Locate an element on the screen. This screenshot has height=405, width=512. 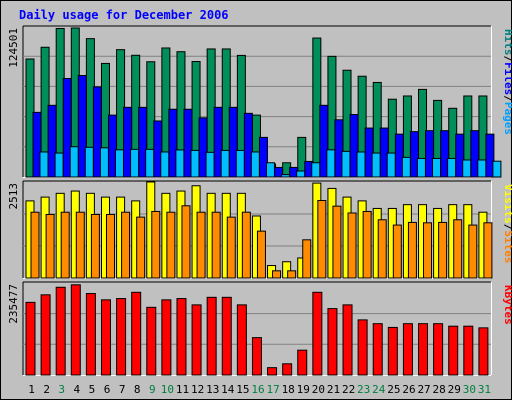
x-tick-label: 16 is located at coordinates (257, 389).